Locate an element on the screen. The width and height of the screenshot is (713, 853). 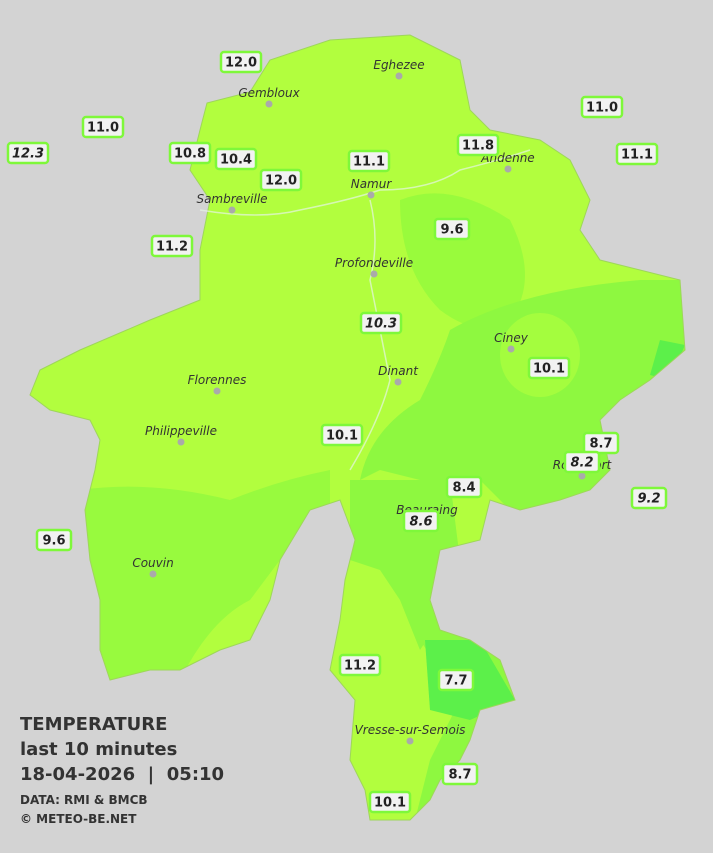
town-name: Philippeville is located at coordinates (181, 431).